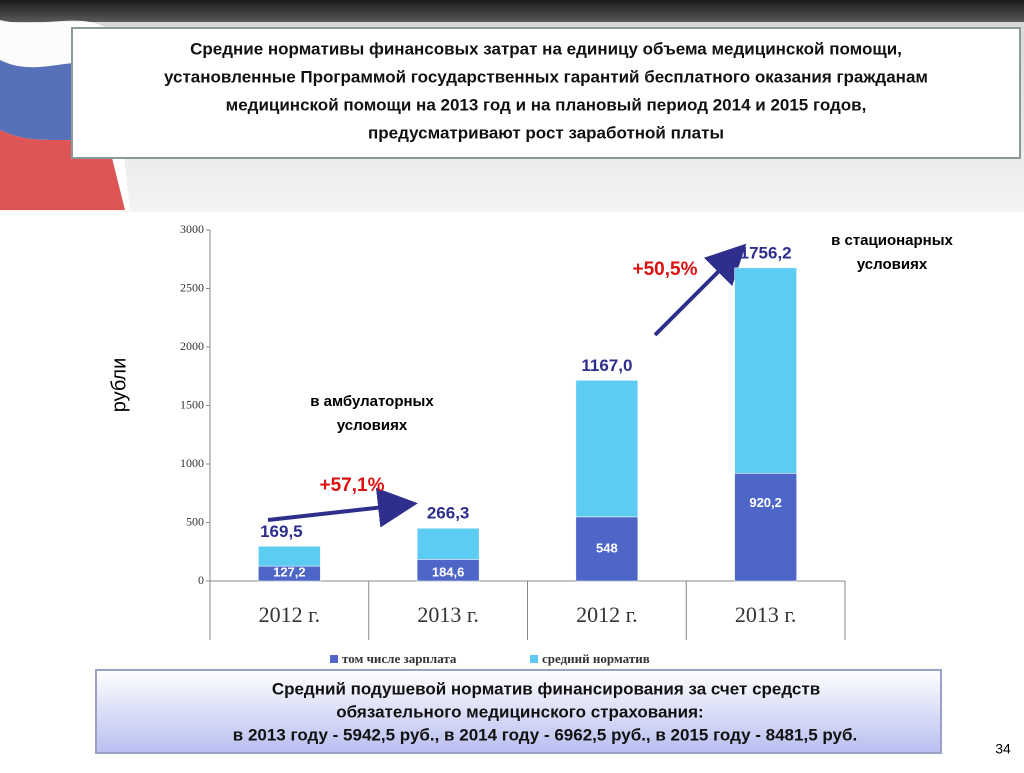 Image resolution: width=1024 pixels, height=773 pixels. What do you see at coordinates (119, 385) in the screenshot?
I see `y-axis-label: рубли` at bounding box center [119, 385].